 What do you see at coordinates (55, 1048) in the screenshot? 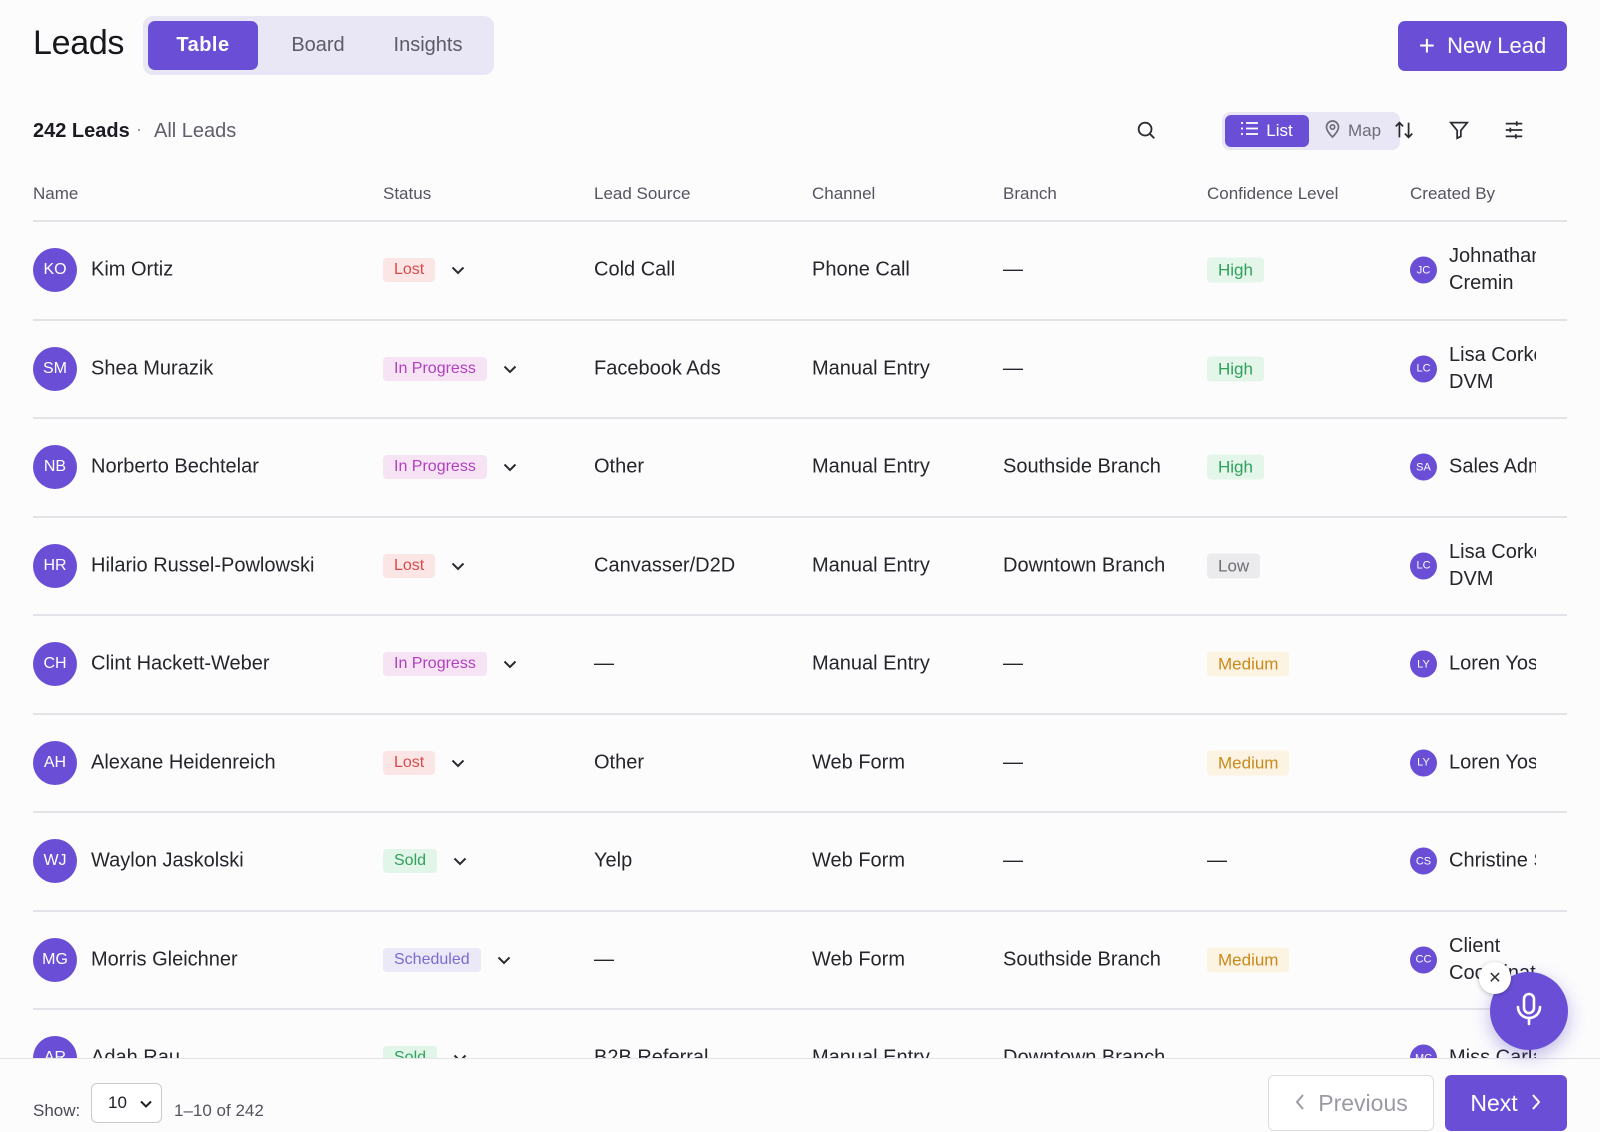
I see `avatar: AR` at bounding box center [55, 1048].